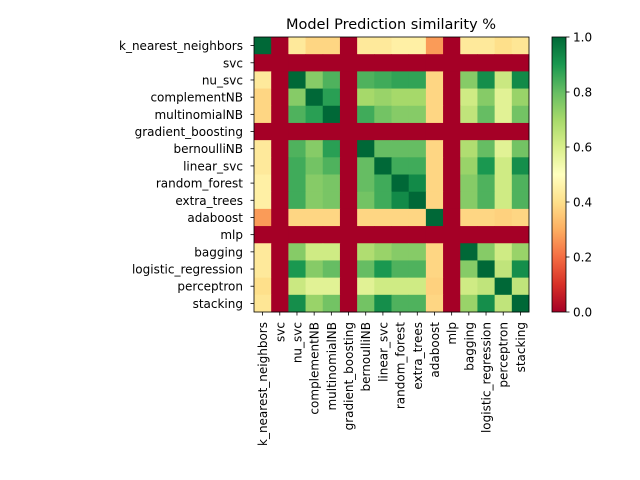 This screenshot has height=480, width=640. Describe the element at coordinates (366, 357) in the screenshot. I see `x-tick-label: bernoulliNB` at that location.